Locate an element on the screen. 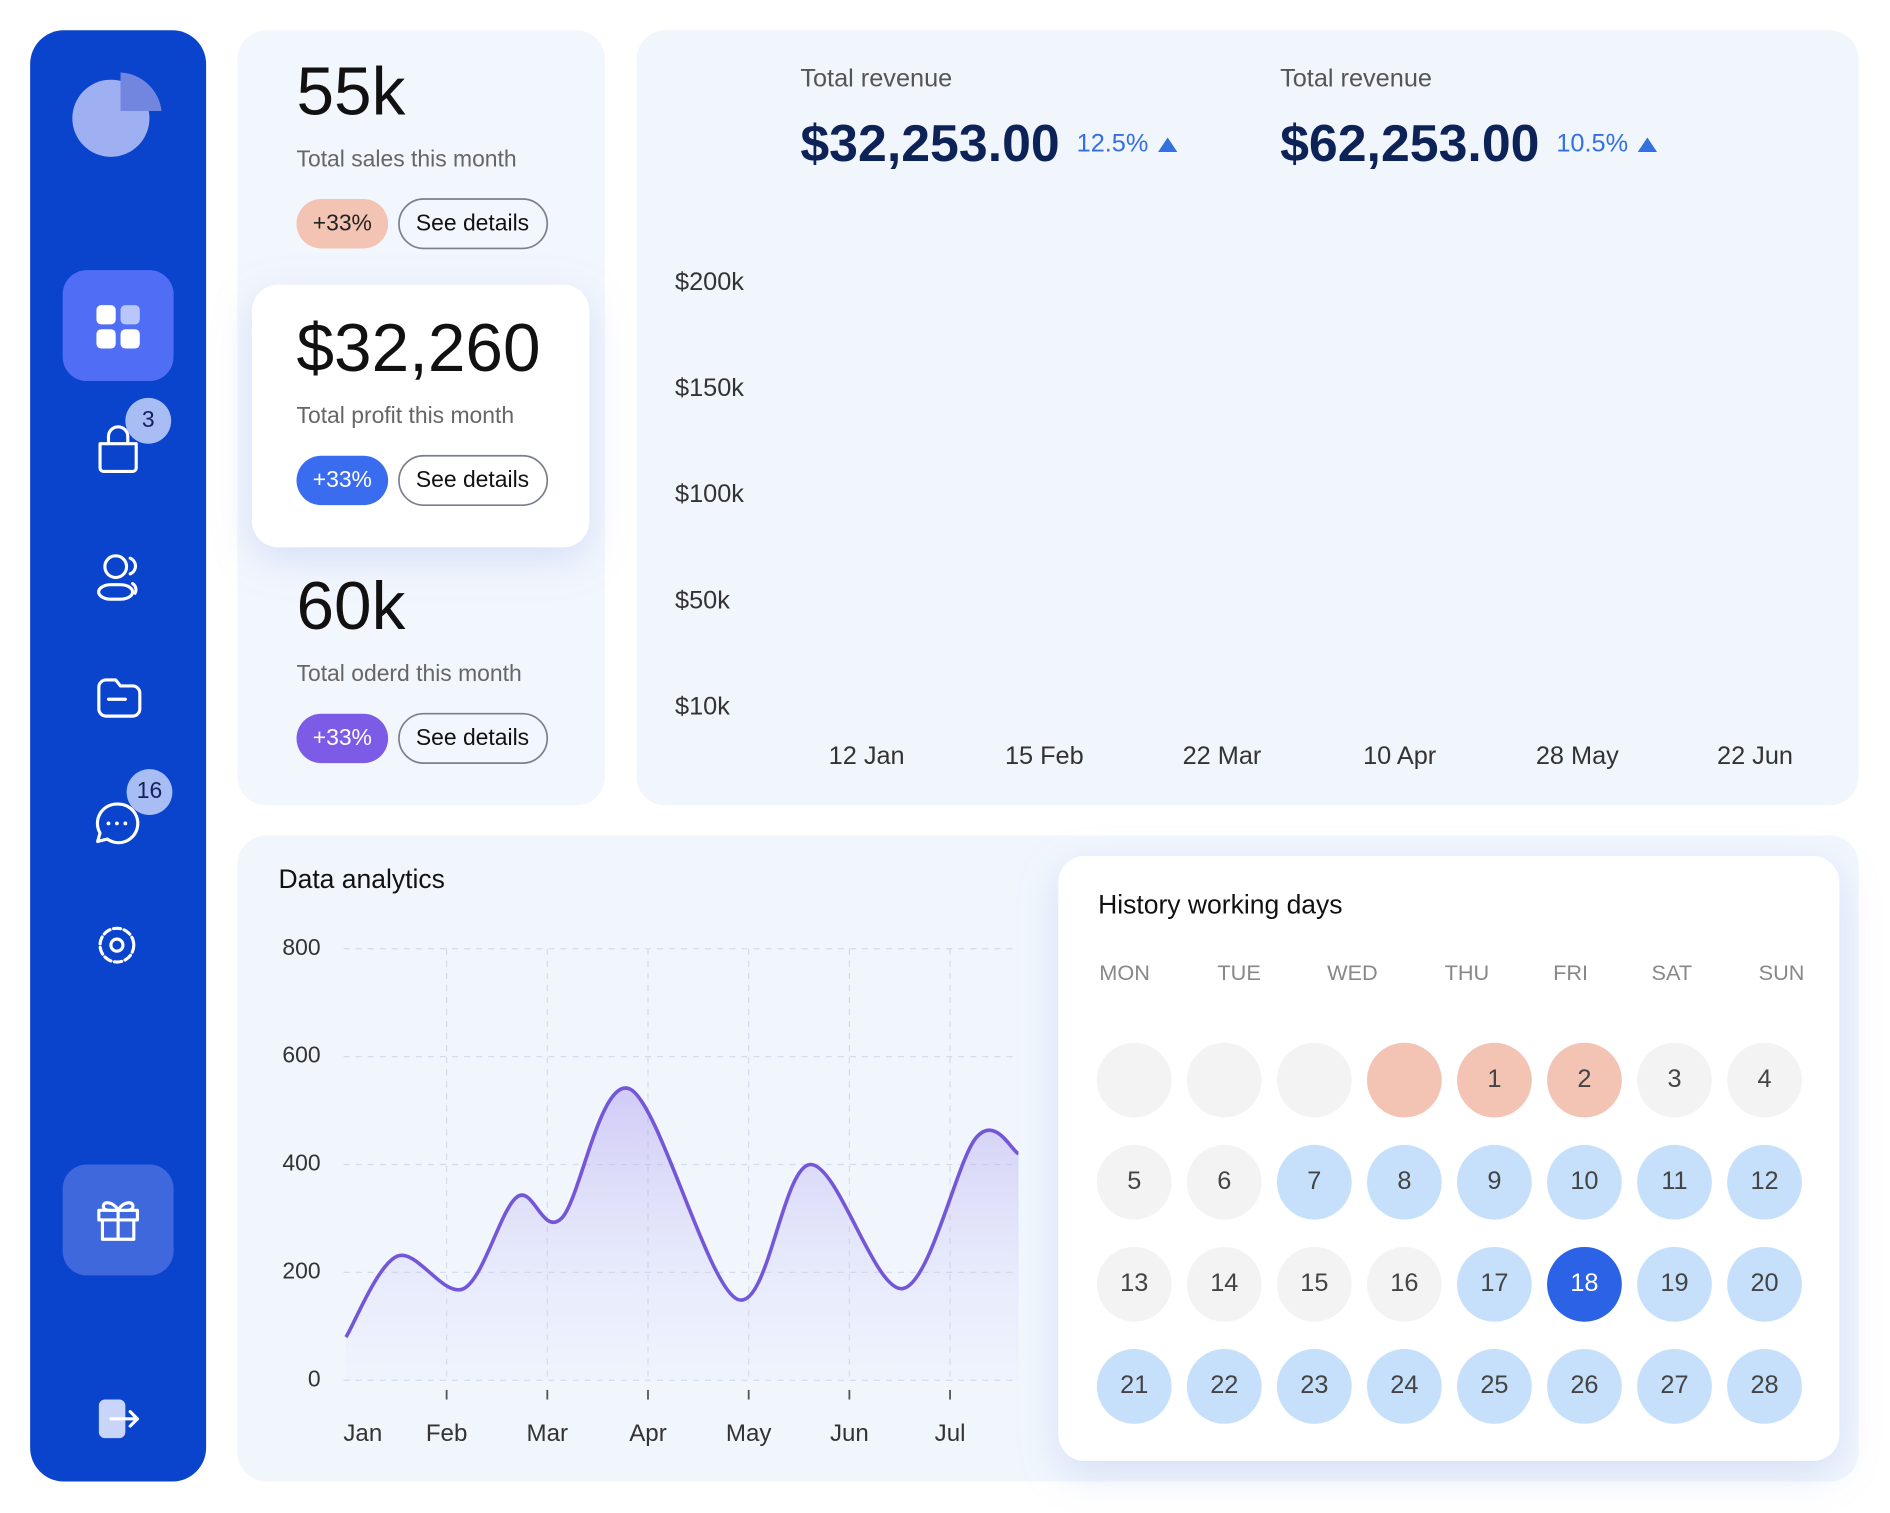 This screenshot has height=1513, width=1890. y-tick-label: 0 is located at coordinates (314, 1378).